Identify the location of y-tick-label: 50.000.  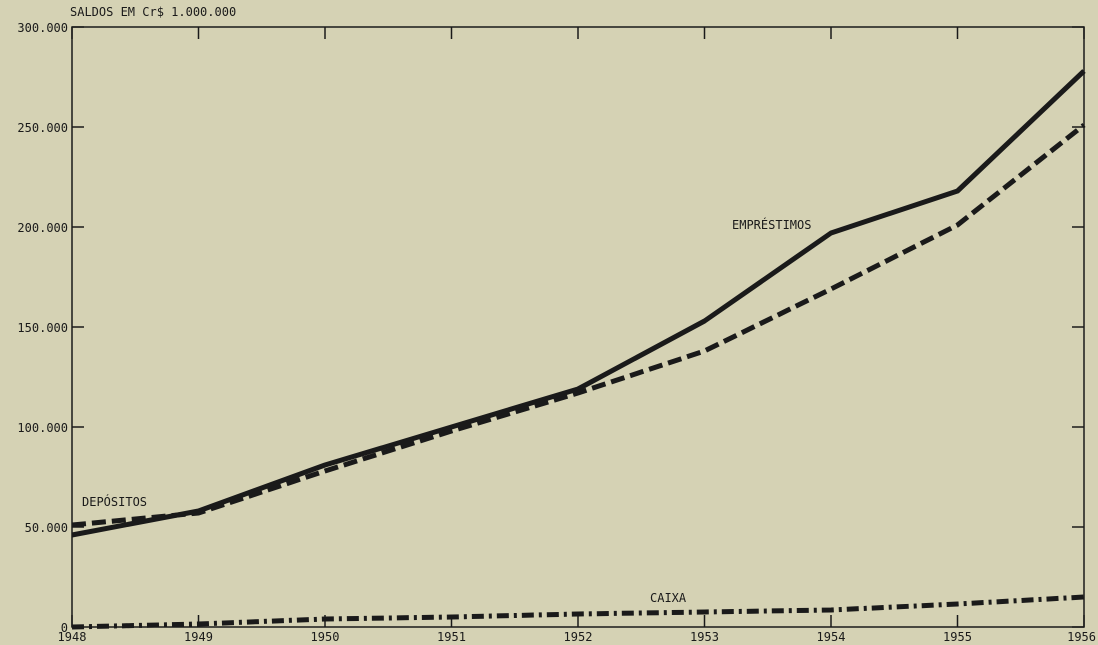
(46, 528).